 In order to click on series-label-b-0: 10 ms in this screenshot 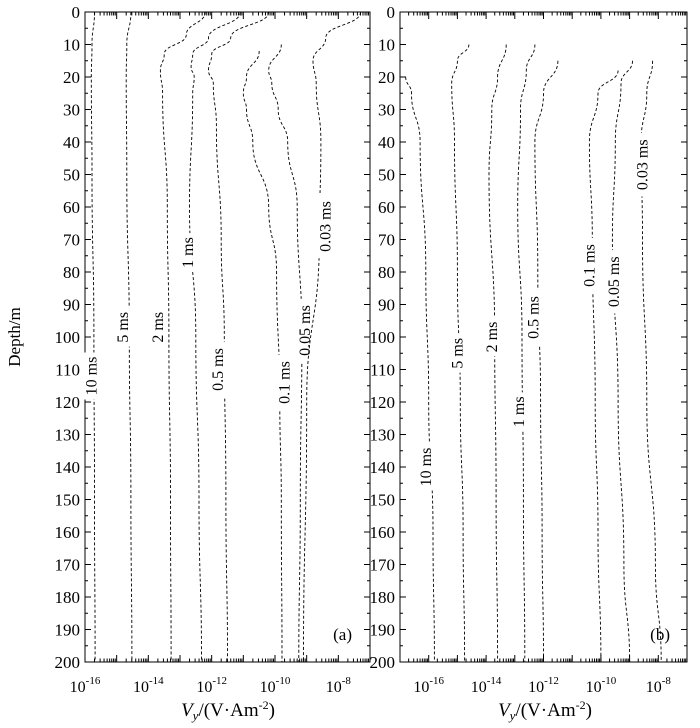, I will do `click(426, 467)`.